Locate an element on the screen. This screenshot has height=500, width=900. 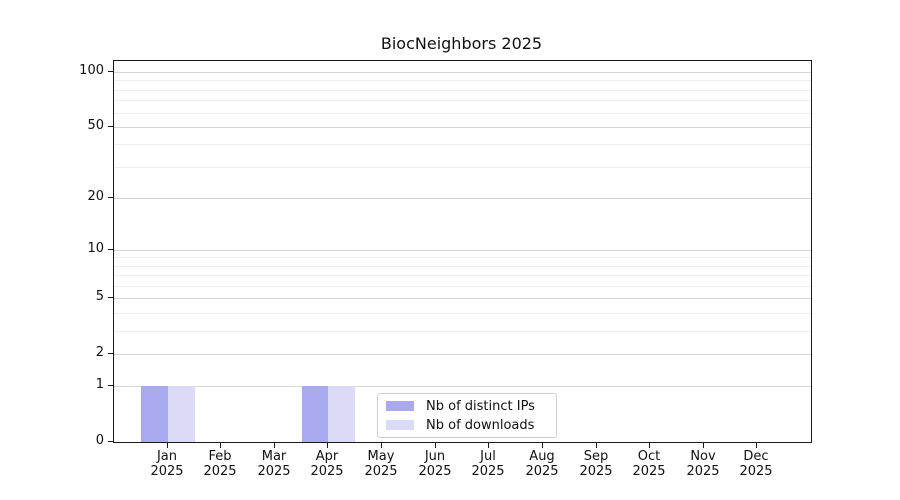
x-tick-label: Mar 2025 is located at coordinates (274, 464).